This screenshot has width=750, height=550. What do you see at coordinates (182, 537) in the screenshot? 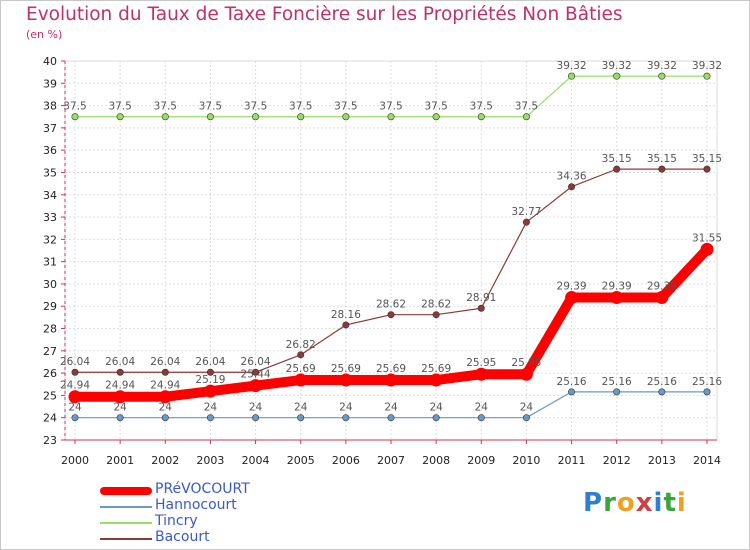
I see `legend-label-bacourt: Bacourt` at bounding box center [182, 537].